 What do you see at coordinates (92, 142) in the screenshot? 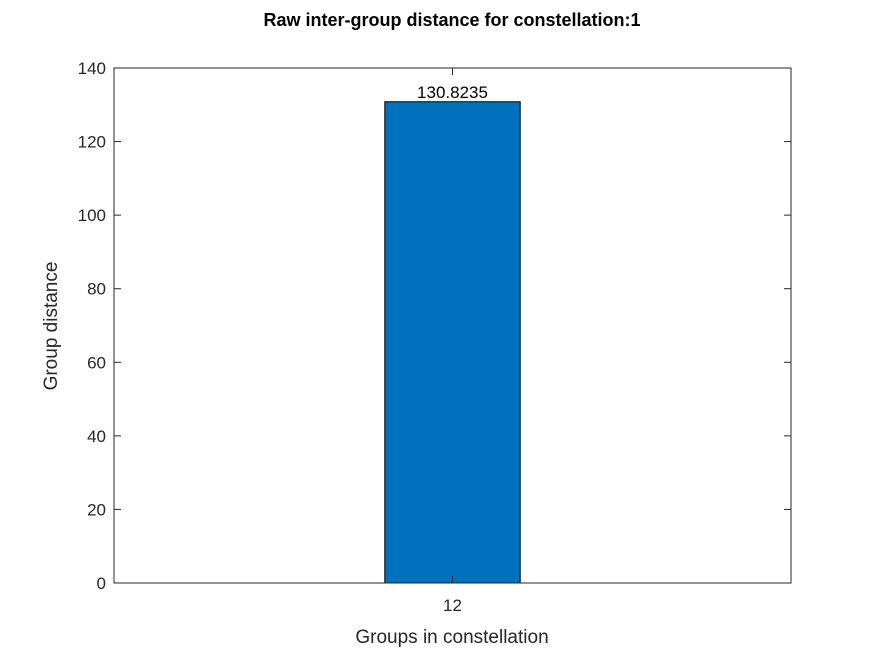
I see `y-tick-label: 120` at bounding box center [92, 142].